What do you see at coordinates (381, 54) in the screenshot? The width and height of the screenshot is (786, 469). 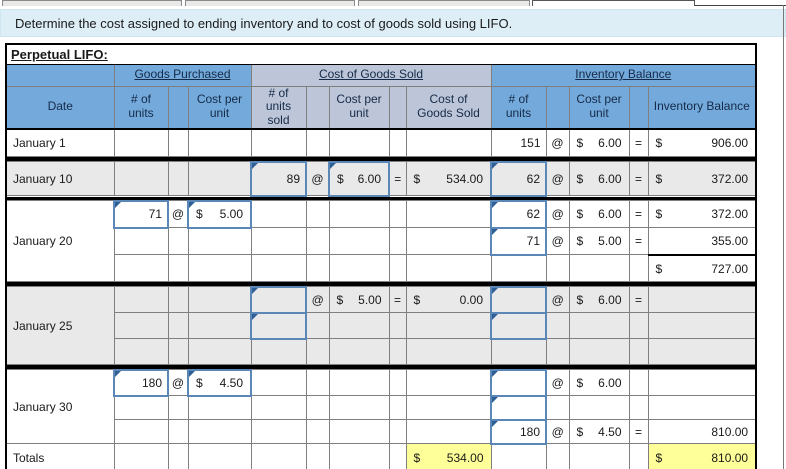 I see `table-caption: Perpetual LIFO:` at bounding box center [381, 54].